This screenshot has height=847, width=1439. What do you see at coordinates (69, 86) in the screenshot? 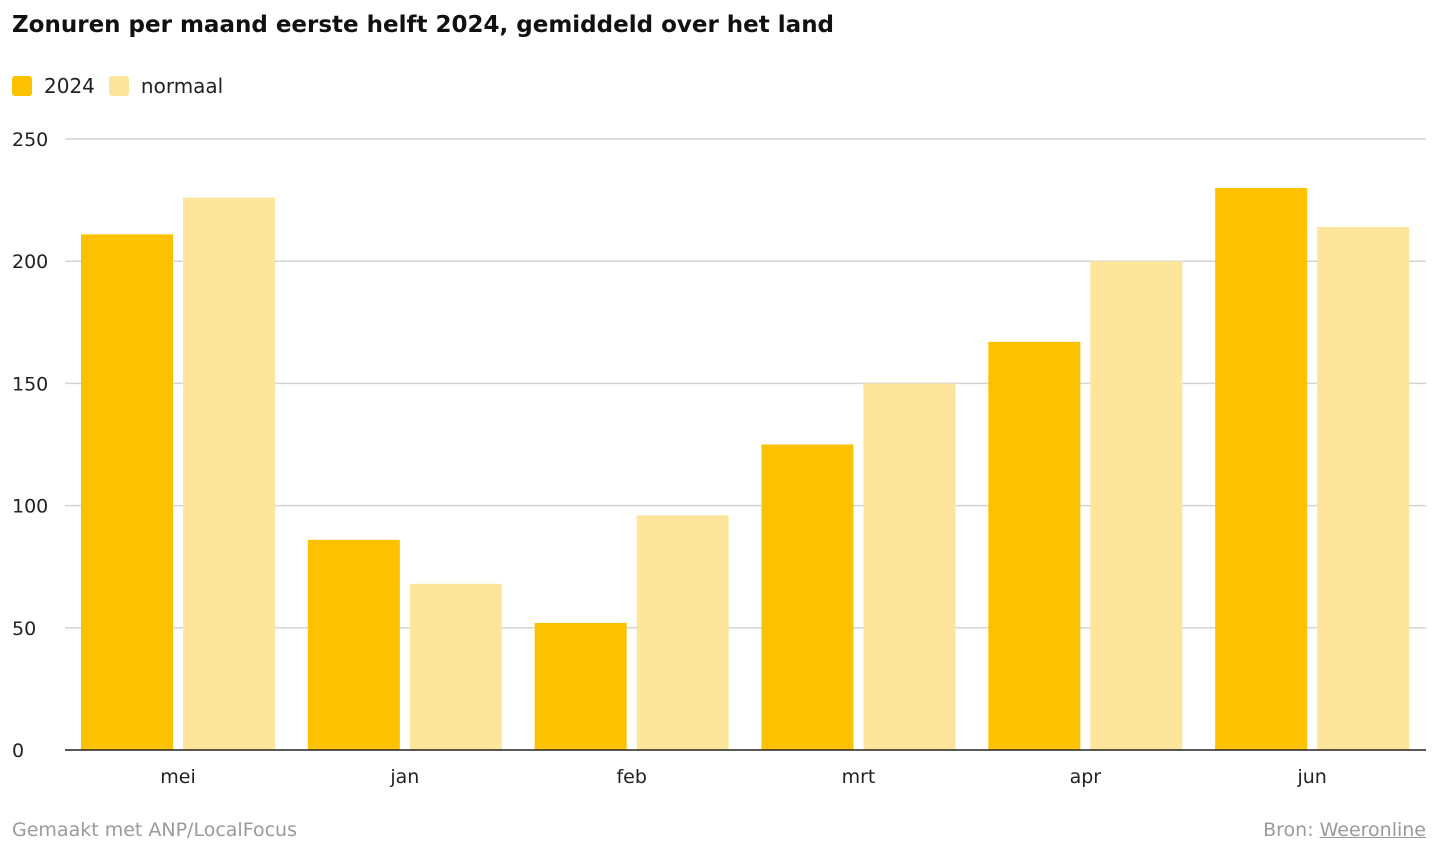
I see `legend-label-2024: 2024` at bounding box center [69, 86].